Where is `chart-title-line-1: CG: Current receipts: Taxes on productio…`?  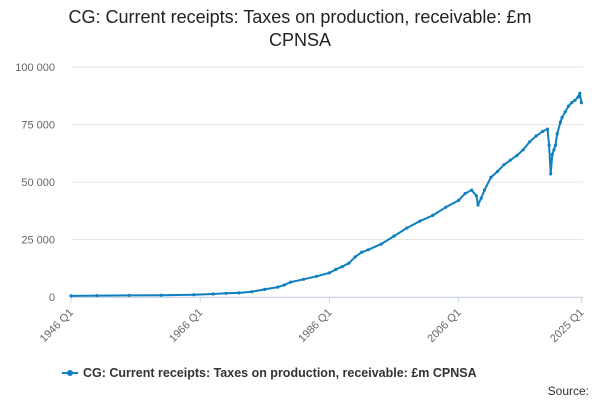 chart-title-line-1: CG: Current receipts: Taxes on productio… is located at coordinates (300, 17).